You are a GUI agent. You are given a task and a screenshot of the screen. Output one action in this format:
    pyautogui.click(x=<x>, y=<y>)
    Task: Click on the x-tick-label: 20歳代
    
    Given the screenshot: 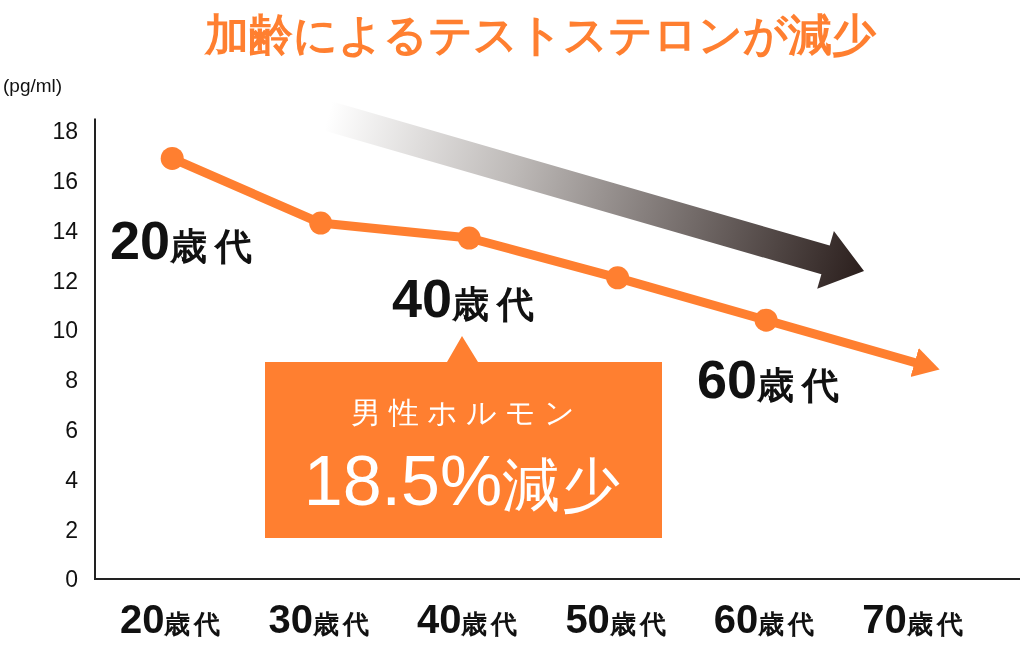 What is the action you would take?
    pyautogui.click(x=172, y=619)
    